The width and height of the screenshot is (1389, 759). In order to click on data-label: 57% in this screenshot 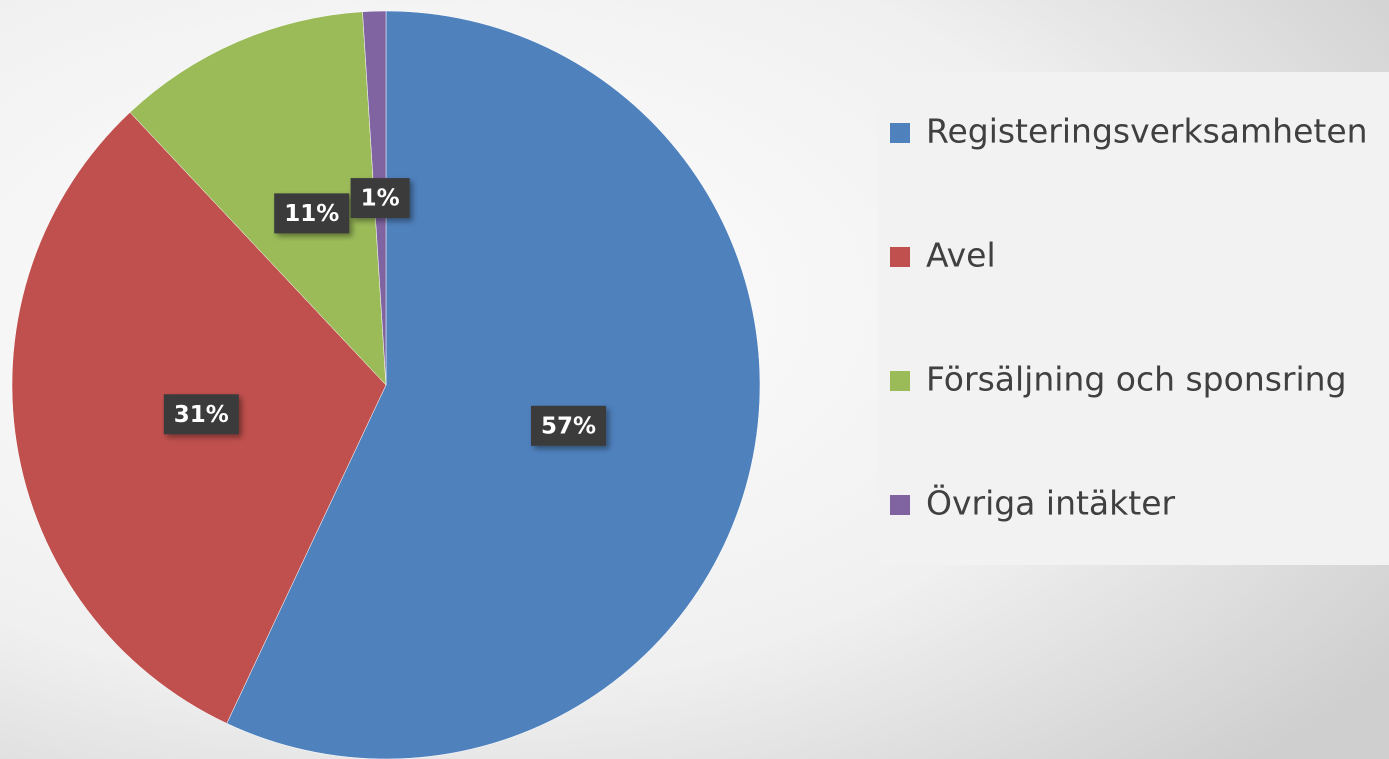, I will do `click(568, 426)`.